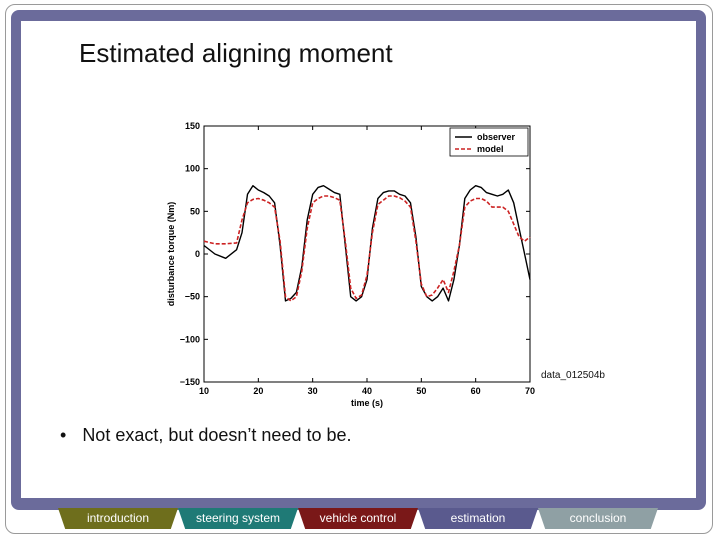 This screenshot has height=540, width=720. What do you see at coordinates (190, 382) in the screenshot?
I see `y-tick-label: −150` at bounding box center [190, 382].